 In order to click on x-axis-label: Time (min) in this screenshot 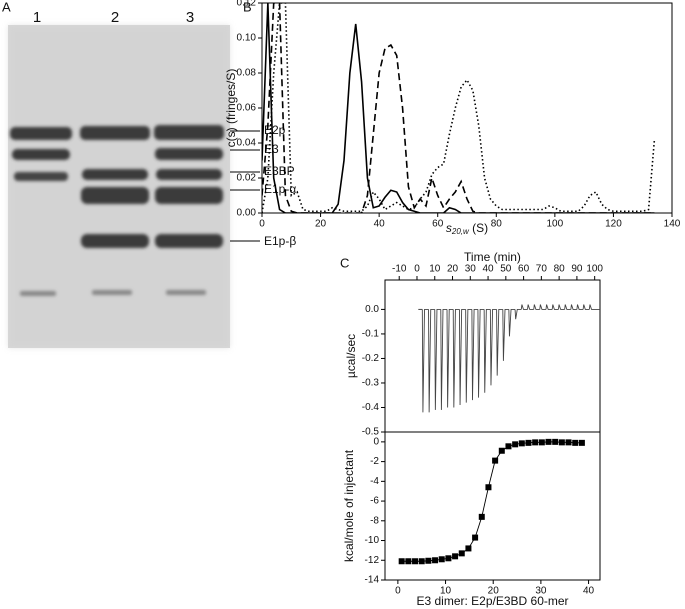, I will do `click(492, 257)`.